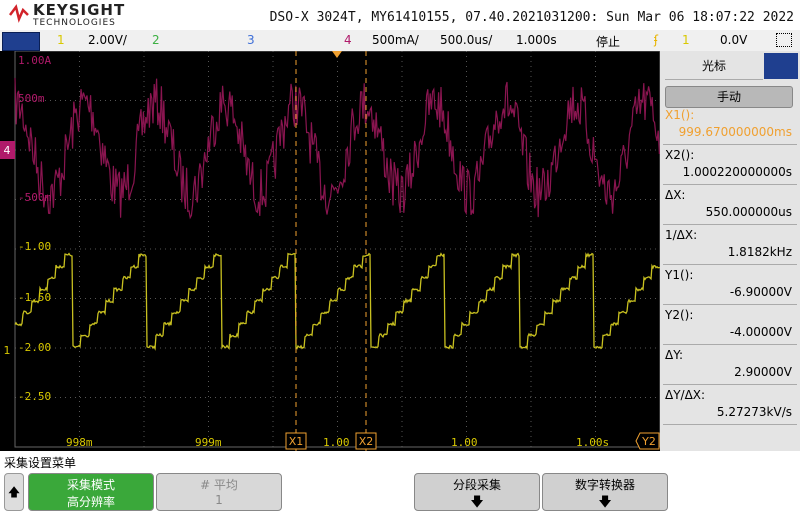  What do you see at coordinates (680, 155) in the screenshot?
I see `readout-label: X2():` at bounding box center [680, 155].